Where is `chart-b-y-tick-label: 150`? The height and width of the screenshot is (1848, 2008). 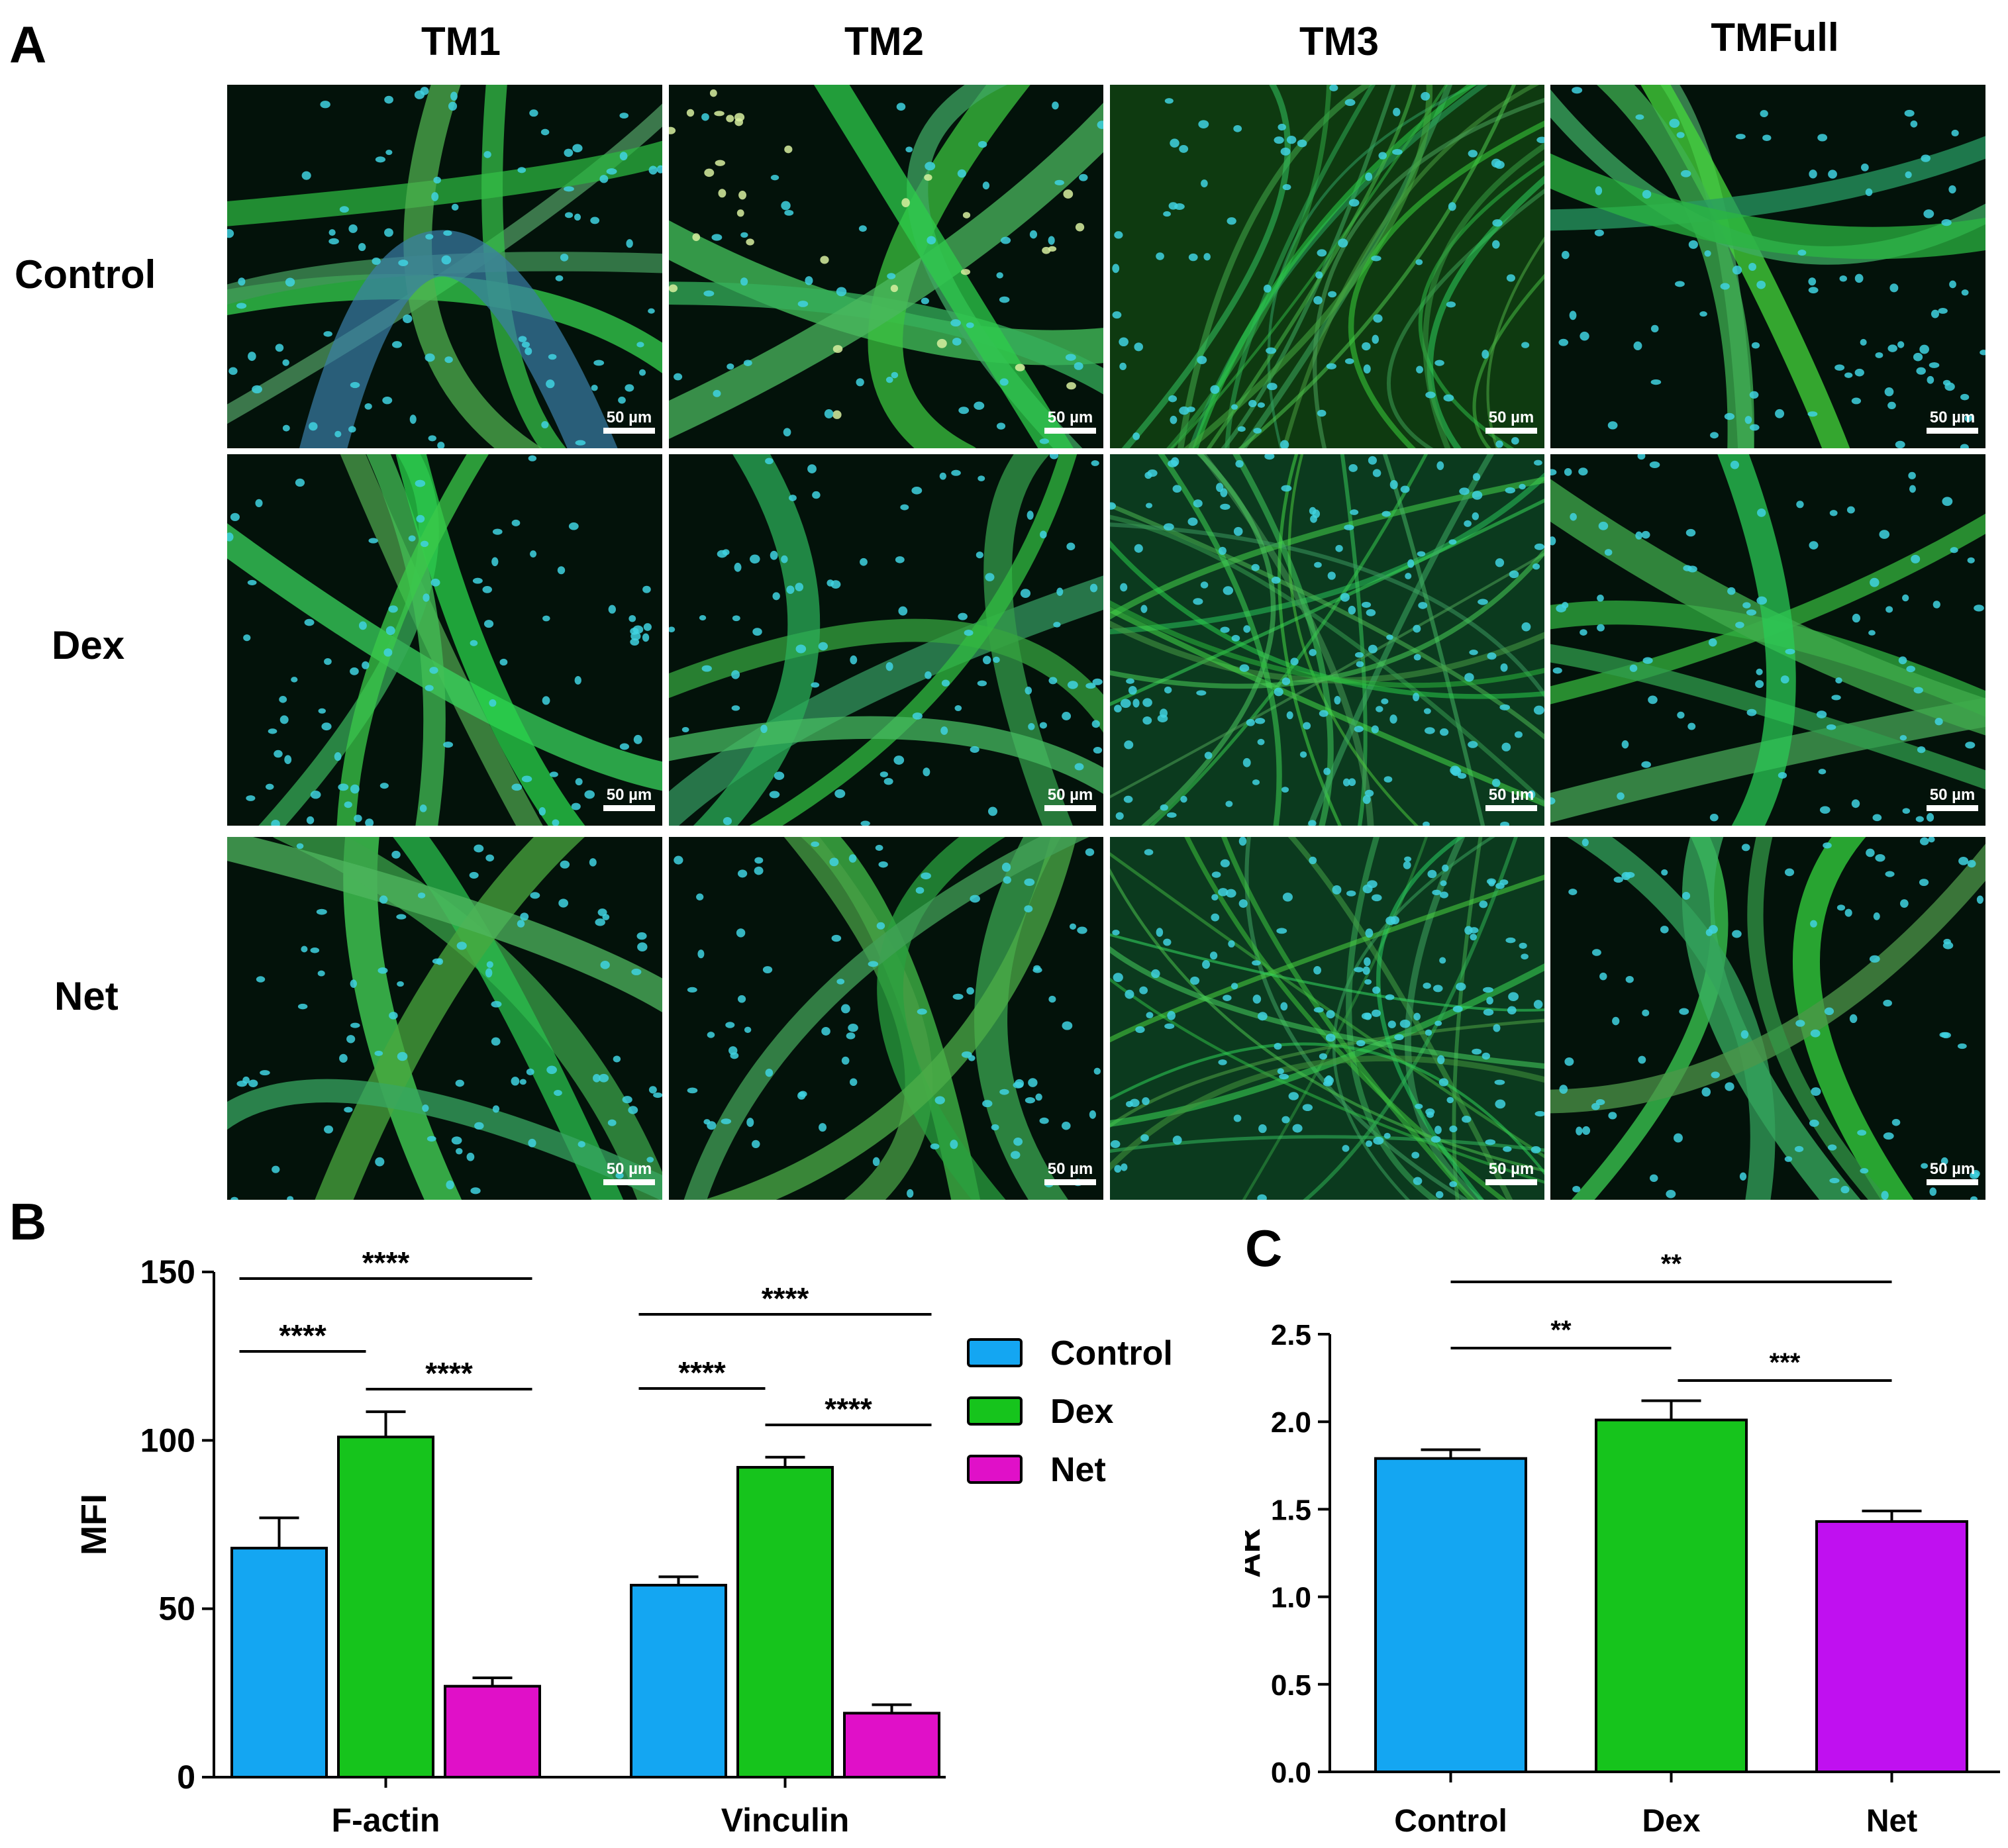 chart-b-y-tick-label: 150 is located at coordinates (167, 1271).